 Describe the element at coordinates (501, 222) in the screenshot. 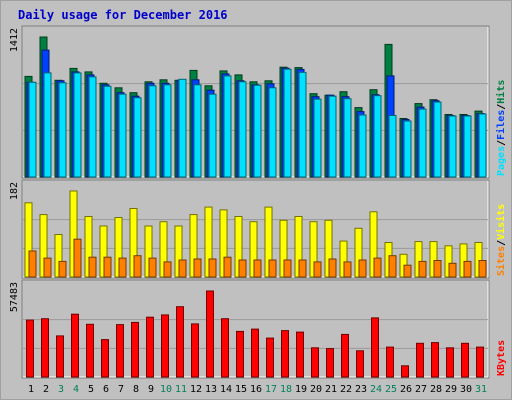

I see `legend-item-visits: Visits` at that location.